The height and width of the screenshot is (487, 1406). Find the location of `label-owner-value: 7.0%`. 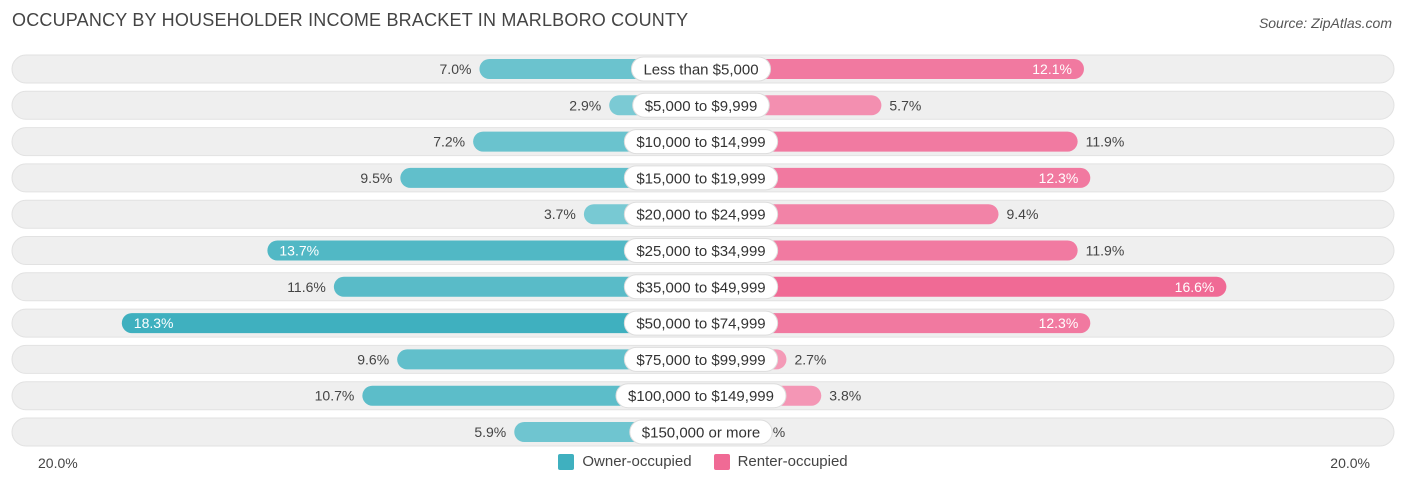

label-owner-value: 7.0% is located at coordinates (456, 69).